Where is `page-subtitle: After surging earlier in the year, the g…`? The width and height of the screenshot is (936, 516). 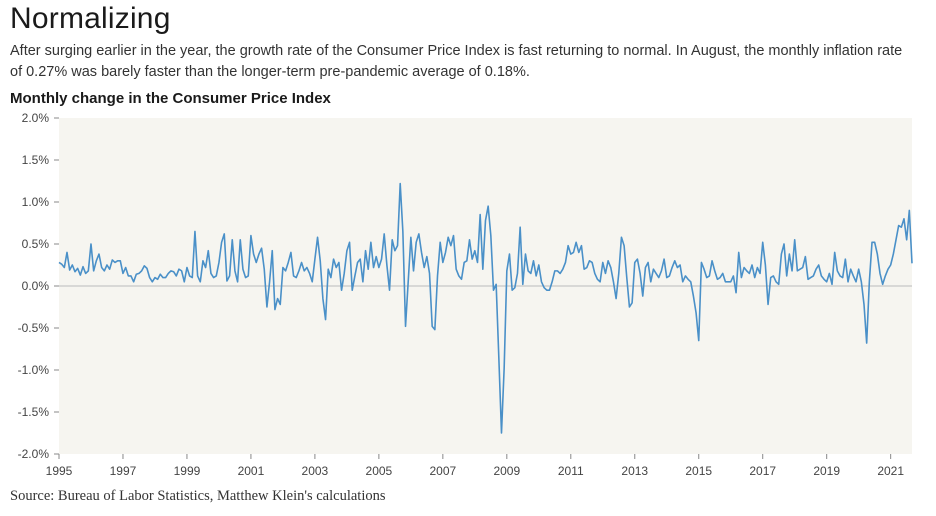
page-subtitle: After surging earlier in the year, the g… is located at coordinates (456, 61).